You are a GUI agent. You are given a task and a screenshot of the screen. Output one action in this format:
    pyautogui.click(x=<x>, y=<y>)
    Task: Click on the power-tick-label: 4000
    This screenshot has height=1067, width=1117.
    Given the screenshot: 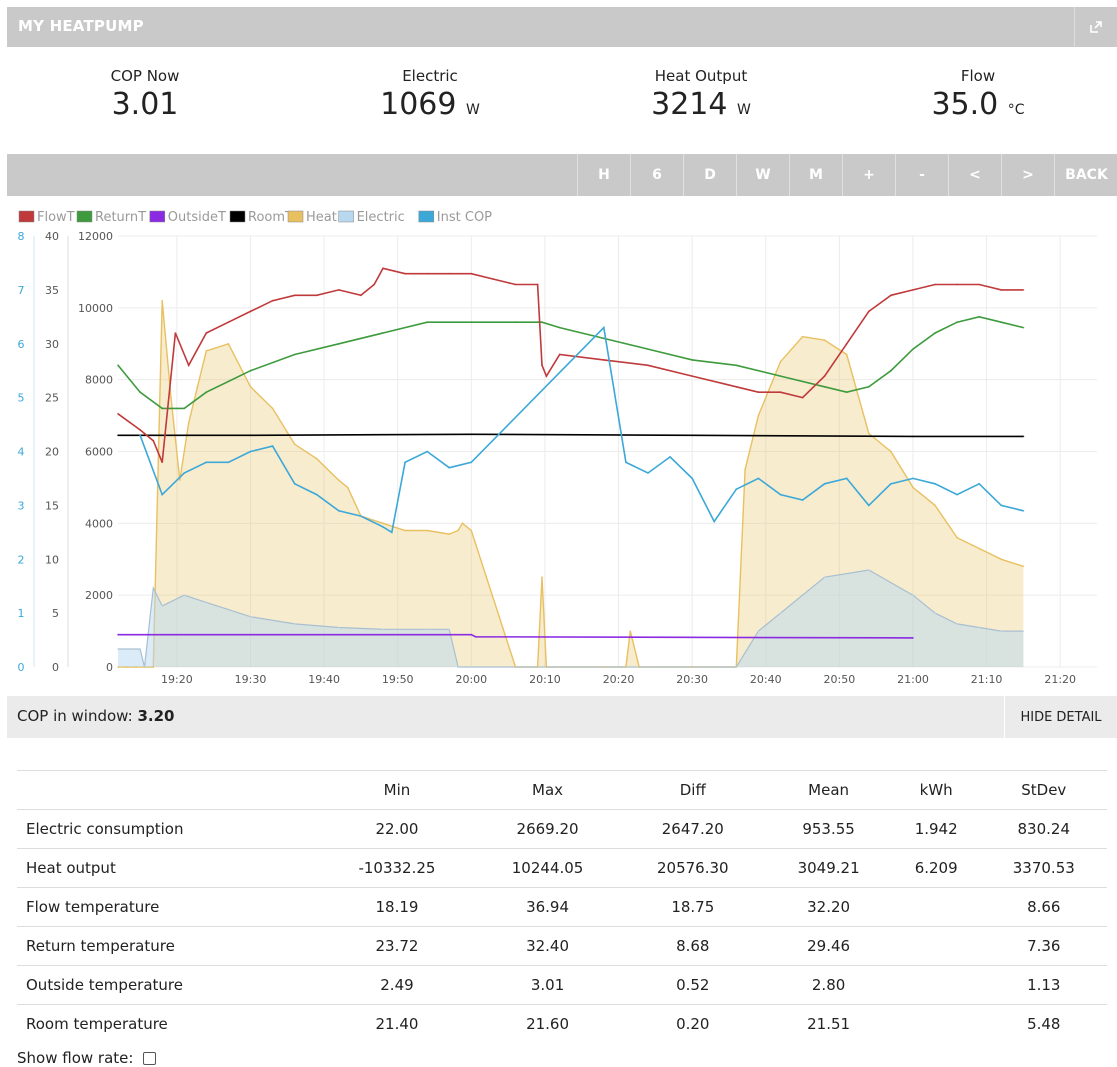 What is the action you would take?
    pyautogui.click(x=99, y=523)
    